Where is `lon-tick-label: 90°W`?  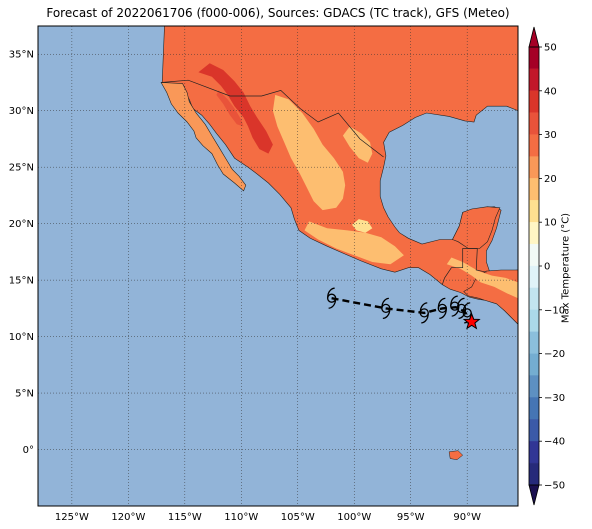 lon-tick-label: 90°W is located at coordinates (467, 517).